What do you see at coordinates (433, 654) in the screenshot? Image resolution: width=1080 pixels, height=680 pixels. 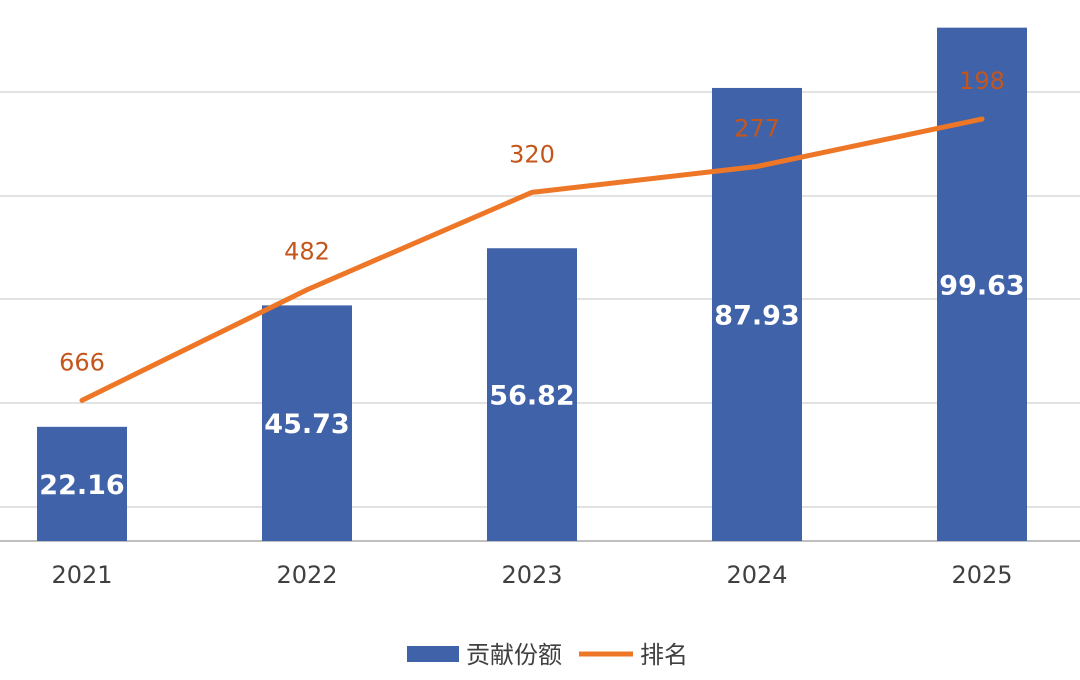 I see `legend-bar-swatch` at bounding box center [433, 654].